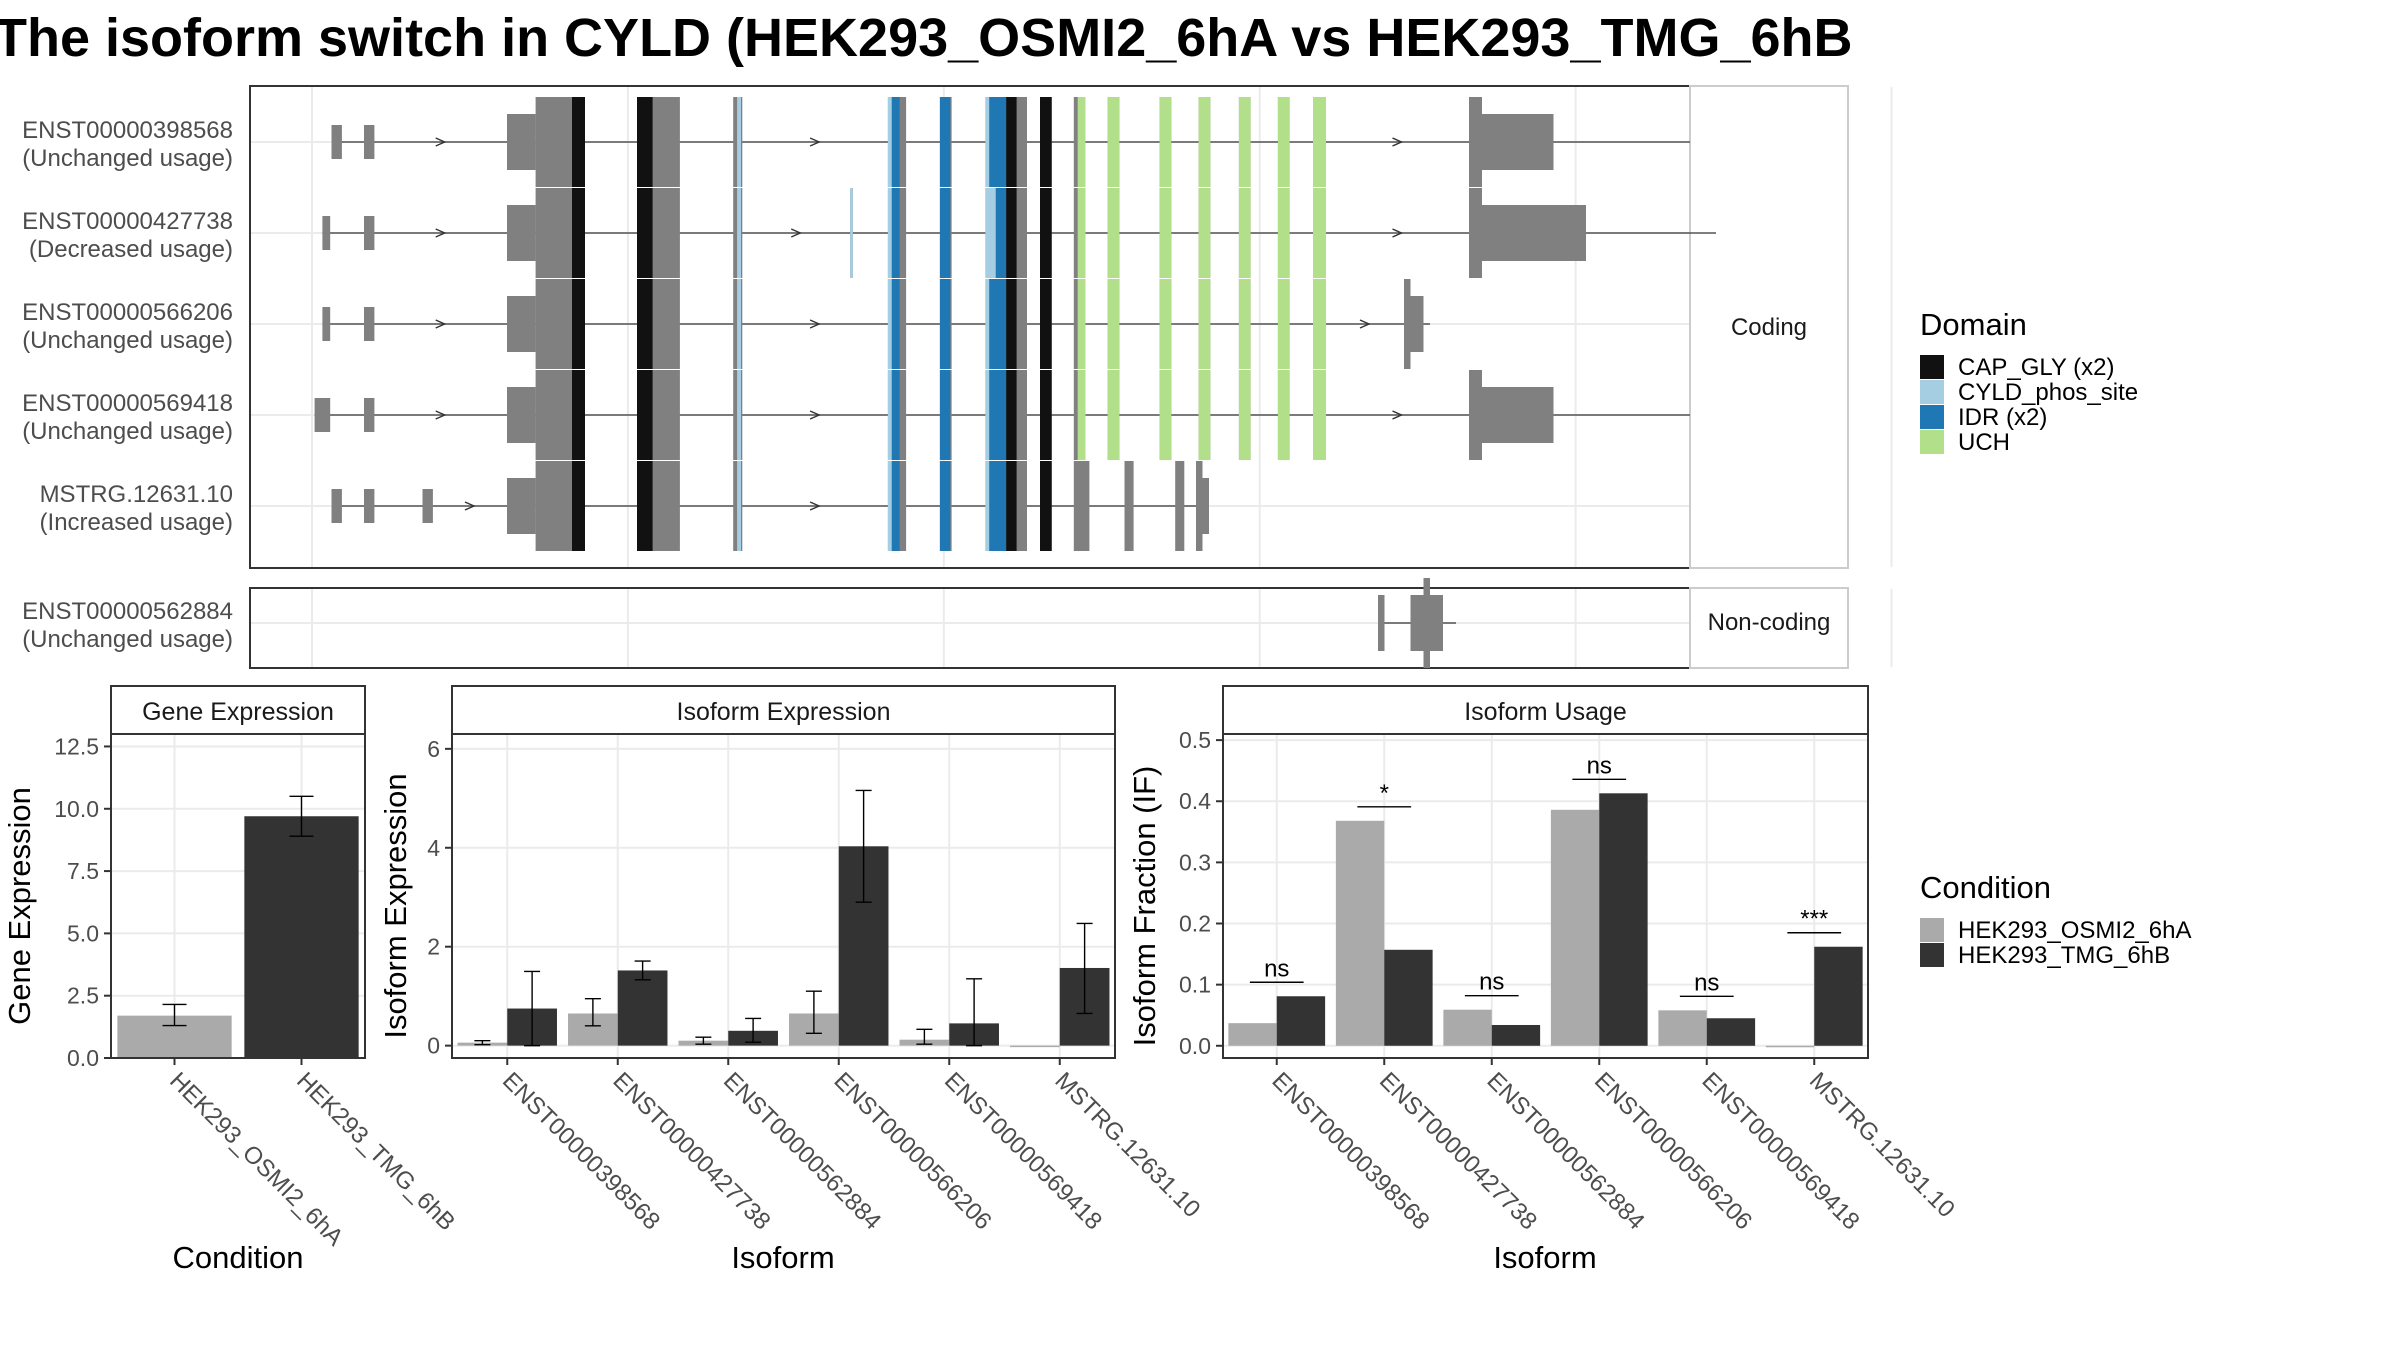  What do you see at coordinates (782, 1257) in the screenshot?
I see `x-axis-label: Isoform` at bounding box center [782, 1257].